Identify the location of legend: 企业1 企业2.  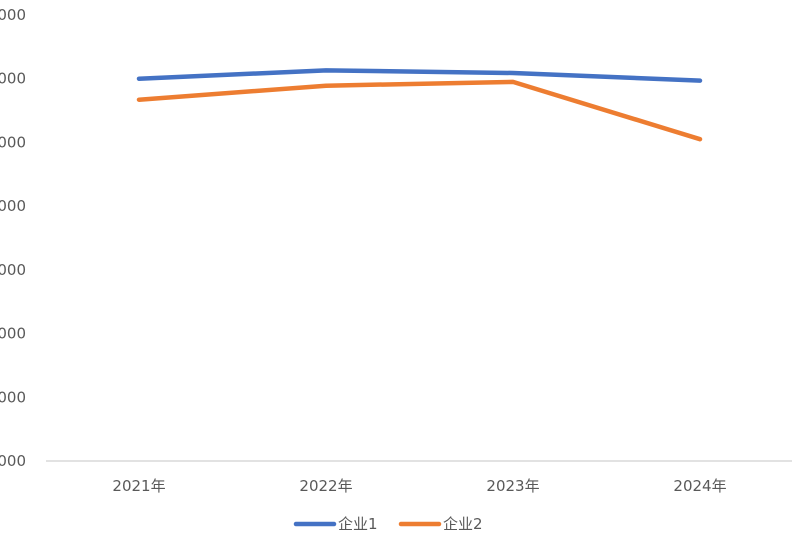
(388, 524).